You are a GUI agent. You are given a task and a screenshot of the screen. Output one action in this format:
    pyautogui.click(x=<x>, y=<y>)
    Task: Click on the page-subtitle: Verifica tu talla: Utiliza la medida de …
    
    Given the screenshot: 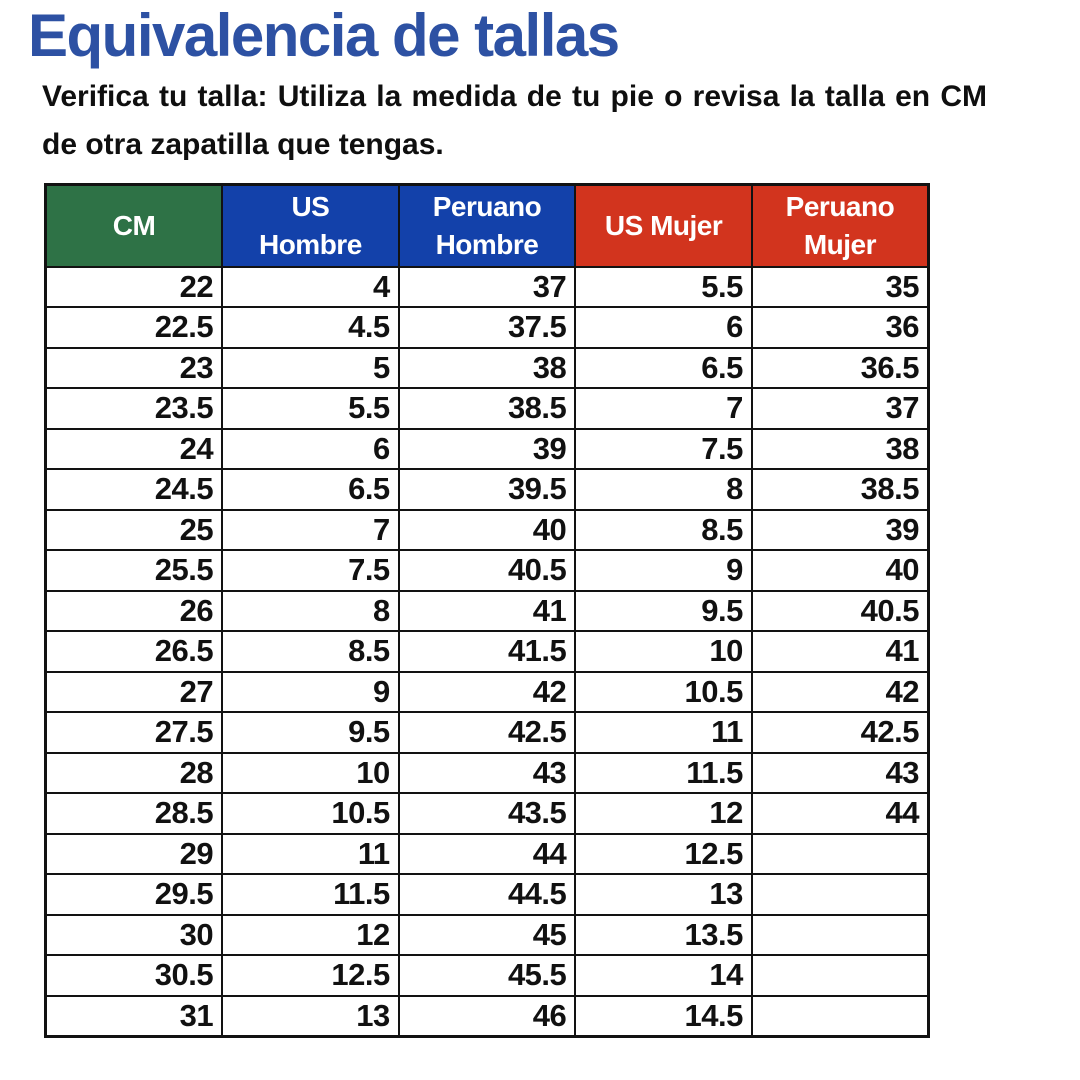 What is the action you would take?
    pyautogui.click(x=514, y=120)
    